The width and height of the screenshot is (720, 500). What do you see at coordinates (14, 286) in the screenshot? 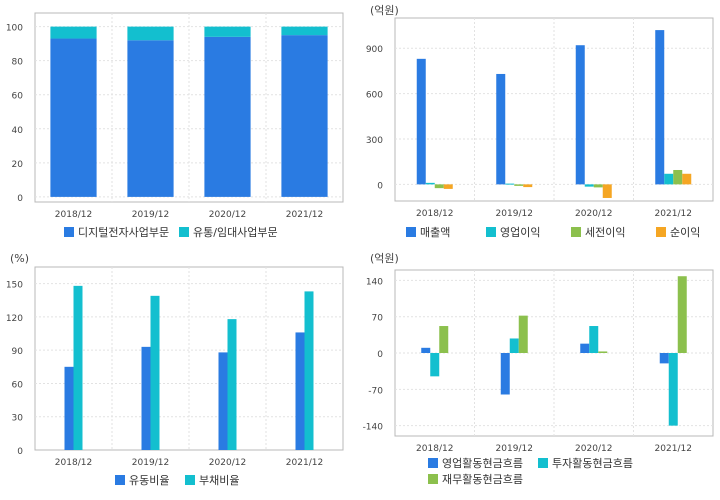
I see `y-tick-label: 150` at bounding box center [14, 286].